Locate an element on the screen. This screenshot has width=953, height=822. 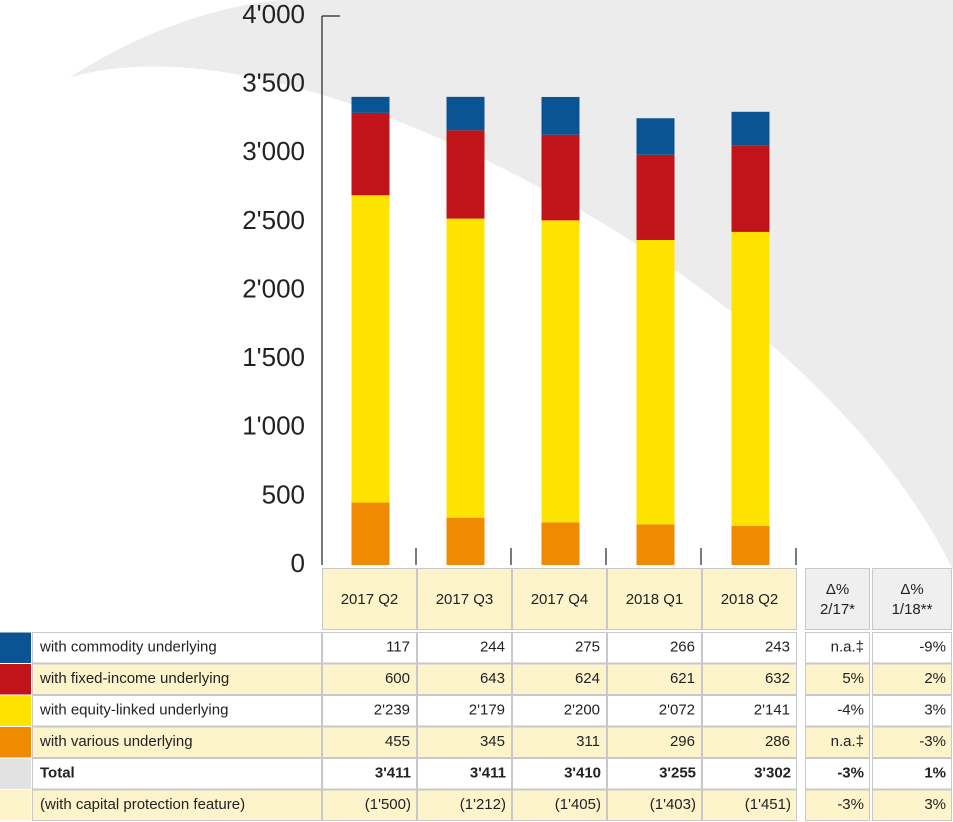
value-label: 117 is located at coordinates (398, 647).